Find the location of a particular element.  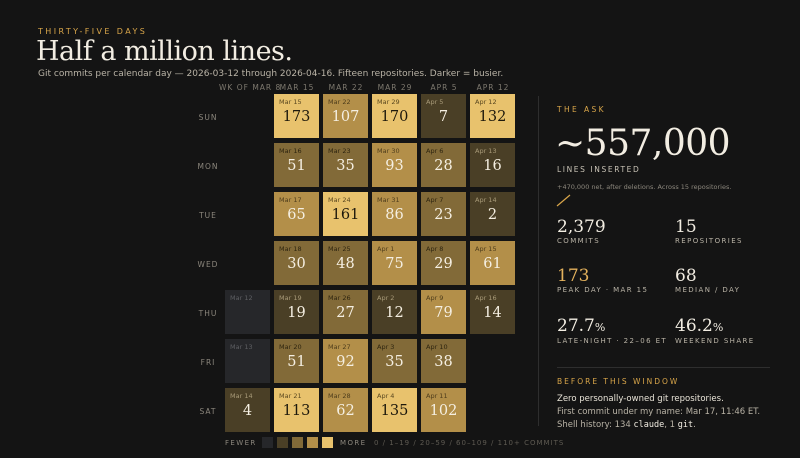

stat-late-night-label: LATE-NIGHT · 22–06 ET is located at coordinates (612, 341).